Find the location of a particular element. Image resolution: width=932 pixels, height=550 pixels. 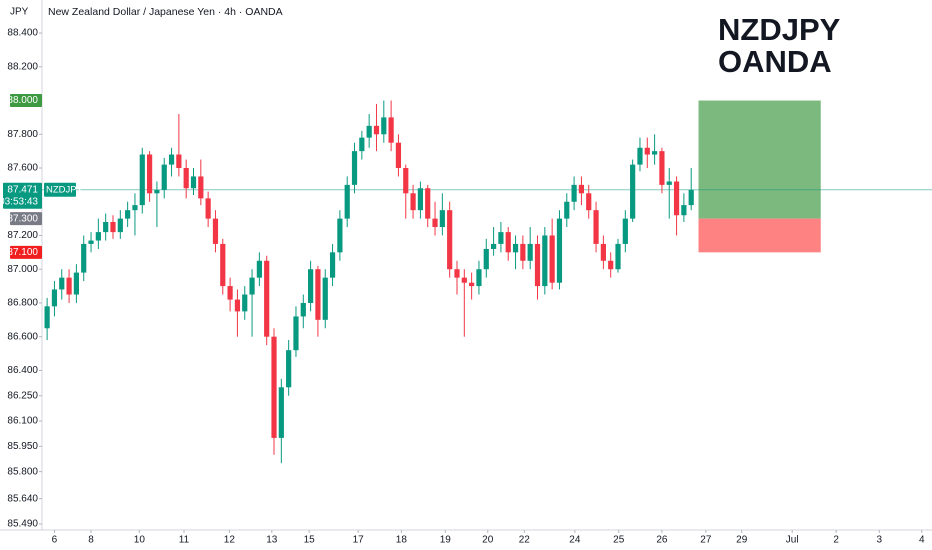

x-tick-label: 12 is located at coordinates (230, 540).